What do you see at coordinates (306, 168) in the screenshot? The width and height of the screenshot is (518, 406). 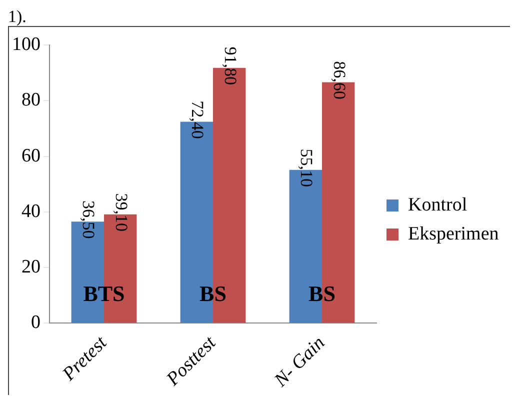 I see `data-label: 55,10` at bounding box center [306, 168].